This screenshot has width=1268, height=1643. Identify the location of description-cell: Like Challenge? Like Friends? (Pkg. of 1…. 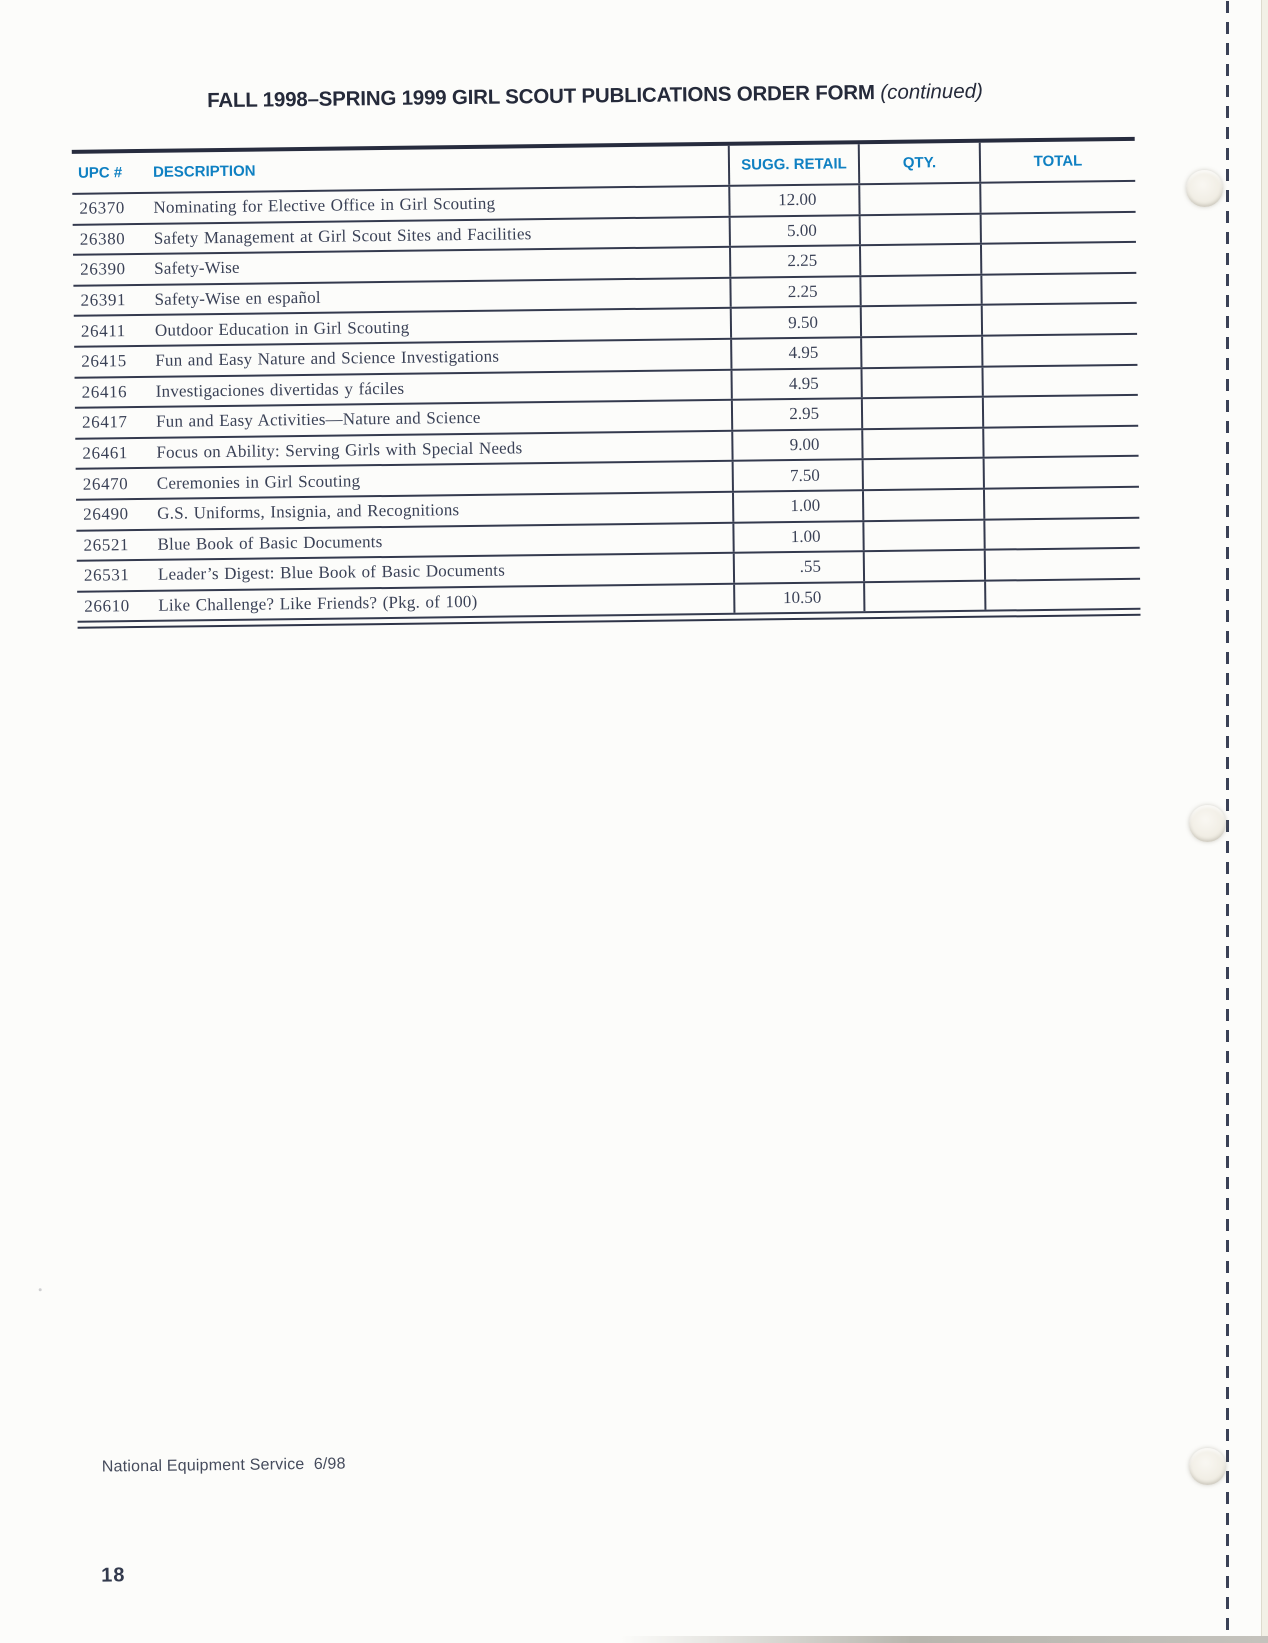
(318, 603).